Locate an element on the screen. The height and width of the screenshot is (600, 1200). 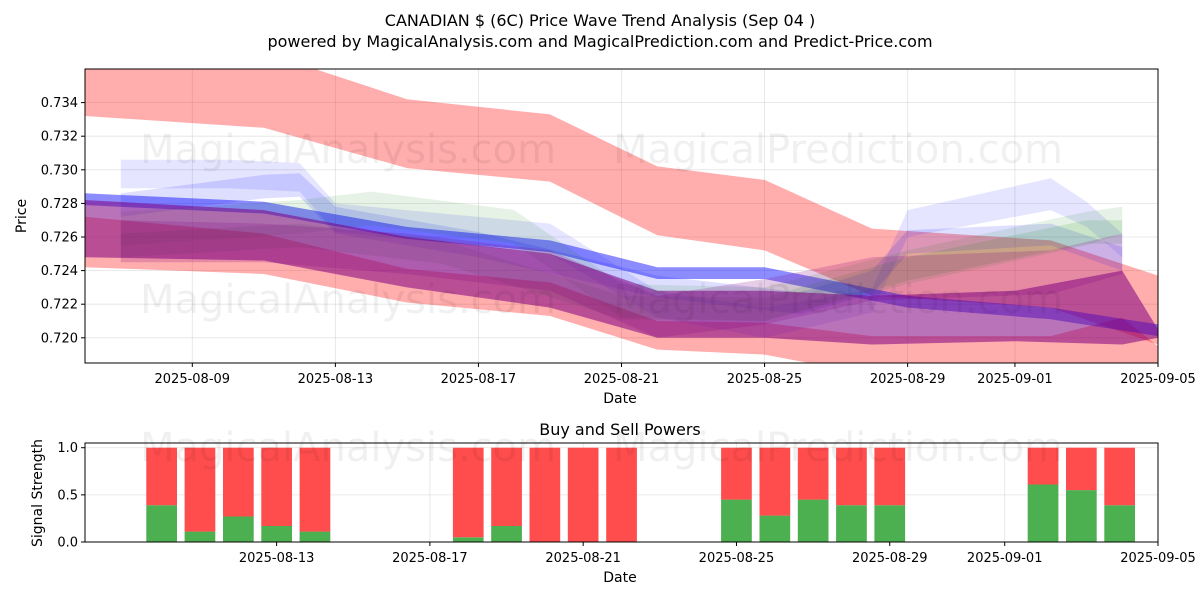
price-x-axis-label: Date is located at coordinates (619, 399).